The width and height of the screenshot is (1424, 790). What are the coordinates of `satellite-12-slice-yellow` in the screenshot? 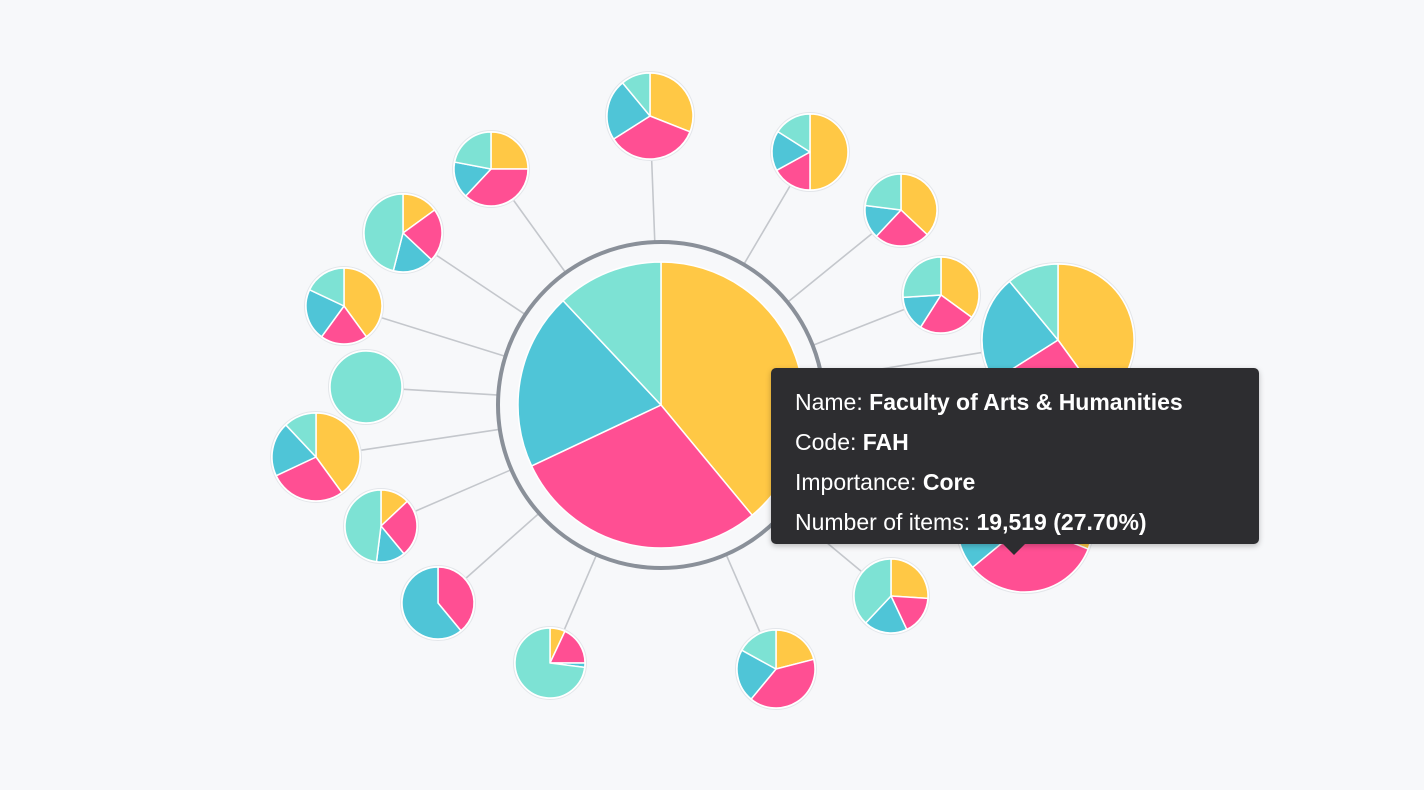 It's located at (909, 579).